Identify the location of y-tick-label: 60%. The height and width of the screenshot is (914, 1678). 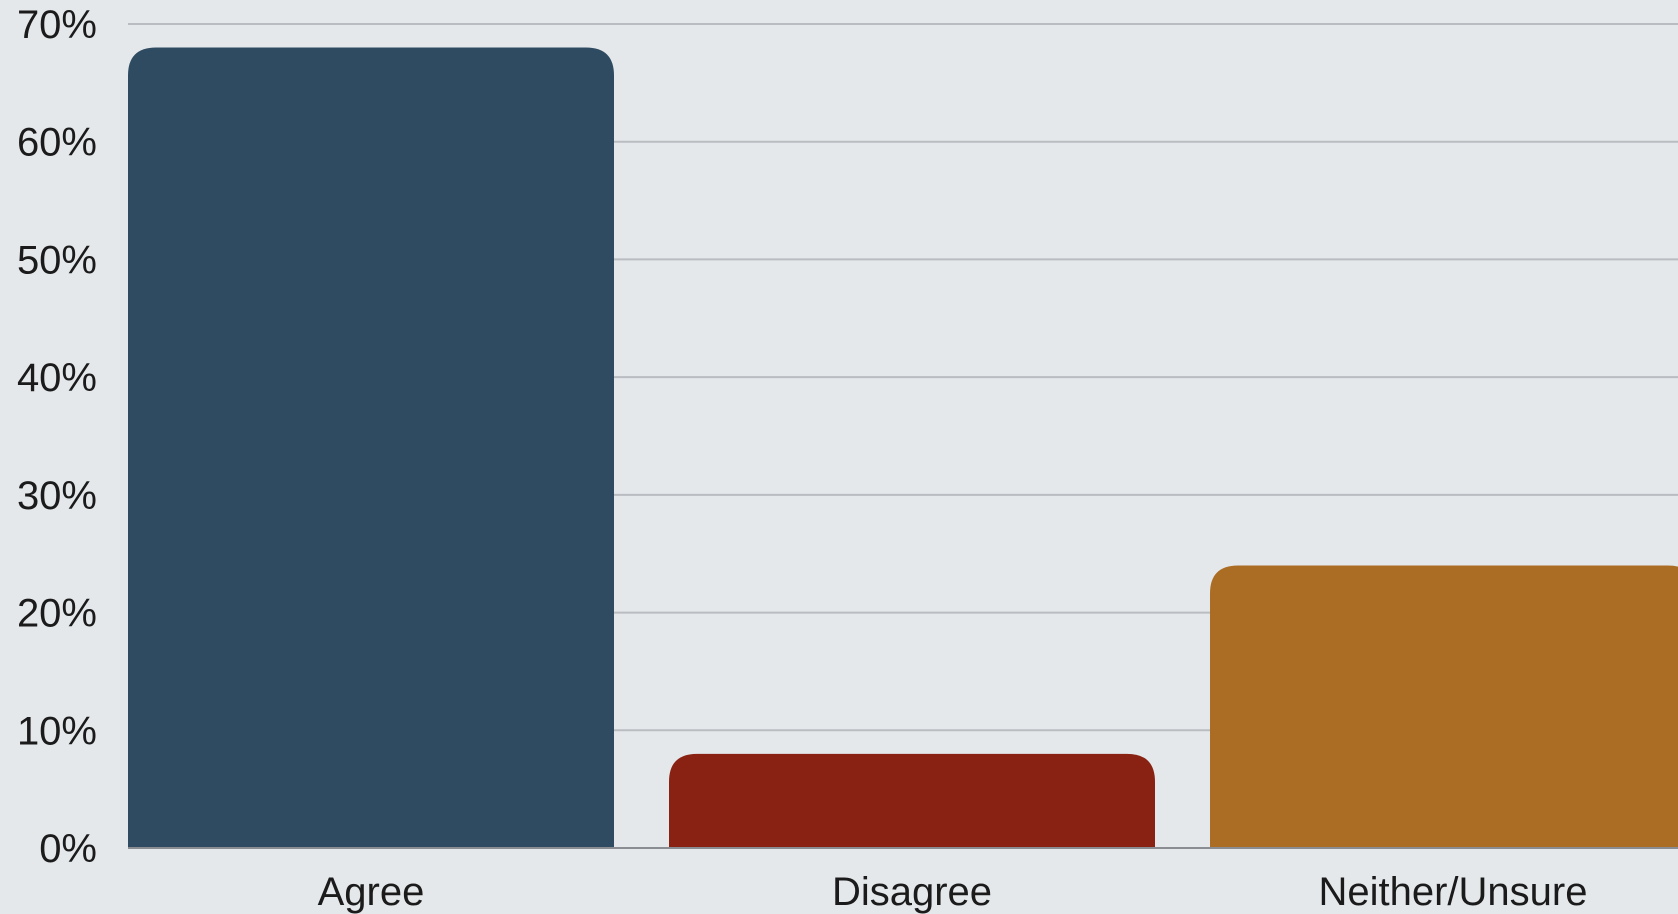
(57, 143).